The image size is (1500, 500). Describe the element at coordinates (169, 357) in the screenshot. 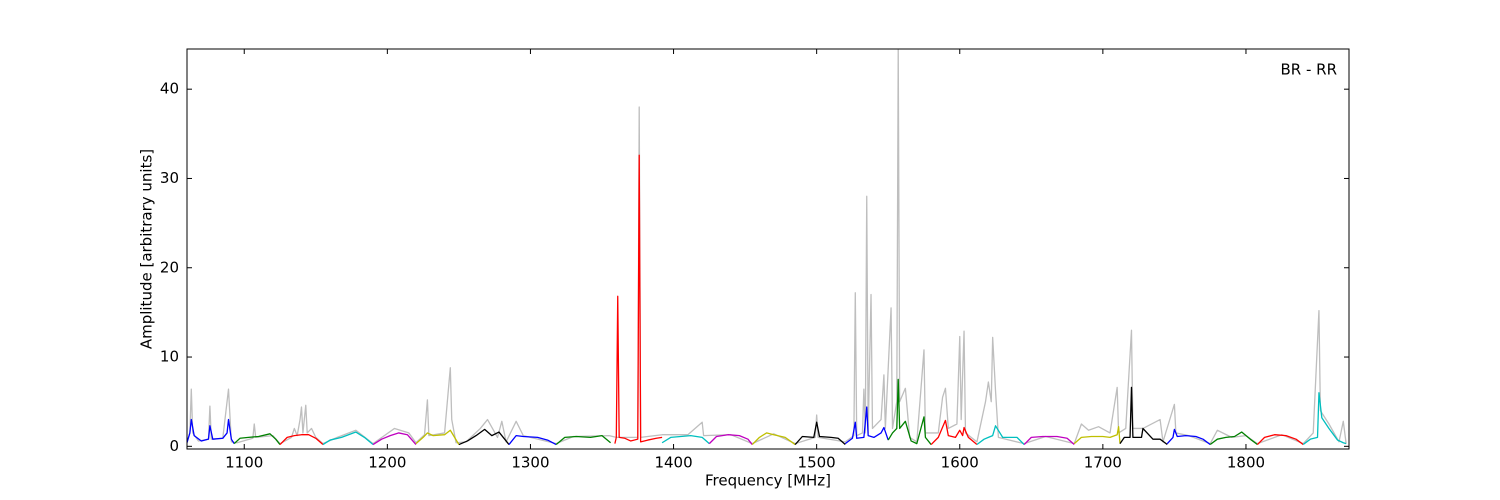

I see `y-tick-label: 10` at that location.